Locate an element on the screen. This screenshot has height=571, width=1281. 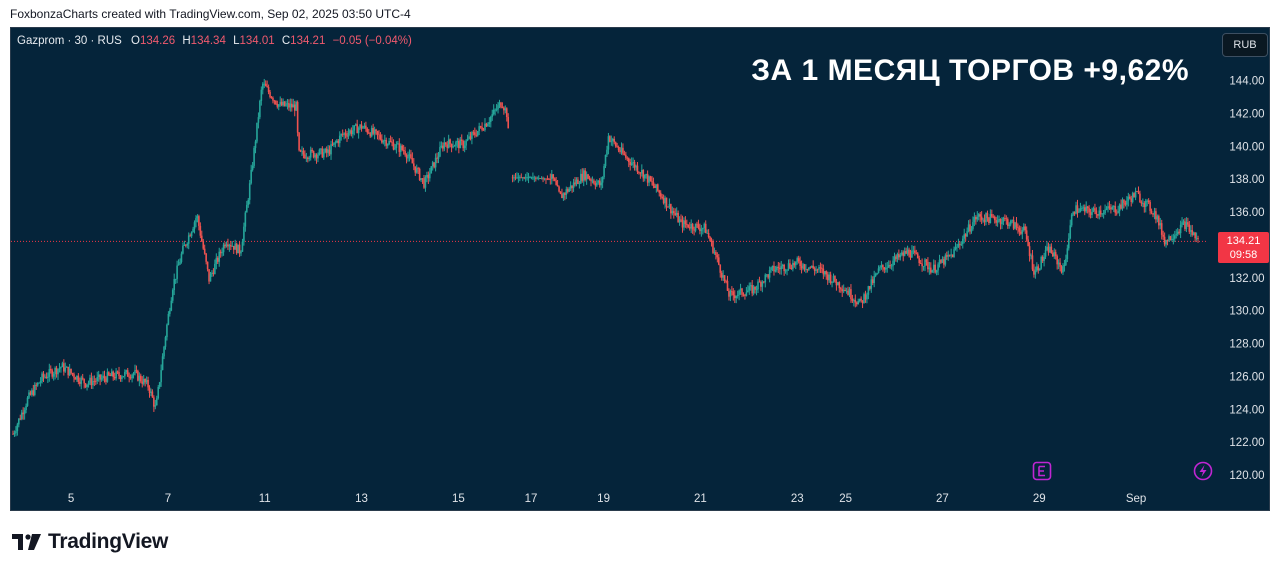
tradingview-logo: TradingView is located at coordinates (90, 542).